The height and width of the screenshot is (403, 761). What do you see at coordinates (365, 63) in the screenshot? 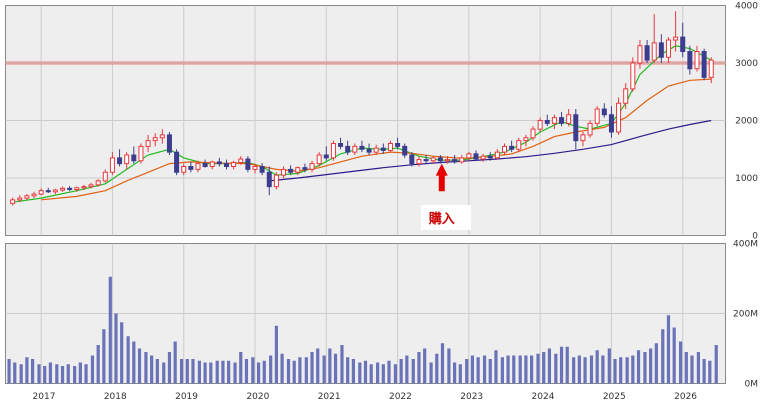
I see `reference-lines` at bounding box center [365, 63].